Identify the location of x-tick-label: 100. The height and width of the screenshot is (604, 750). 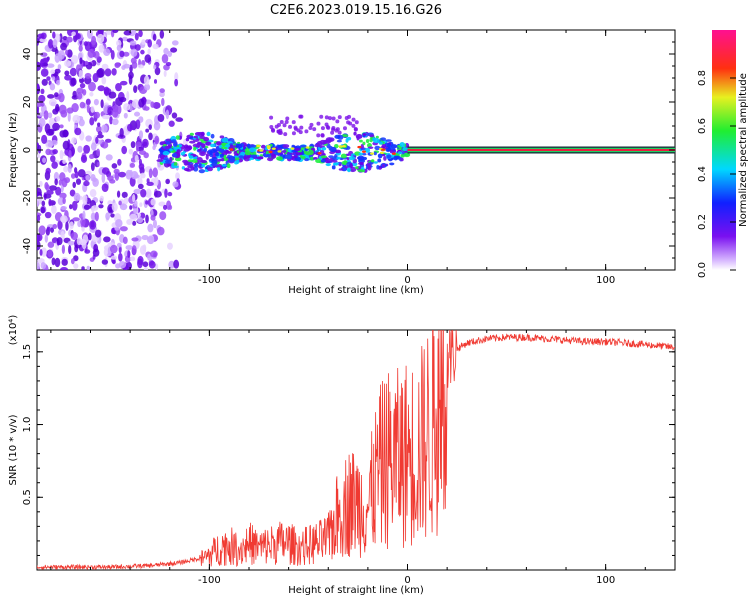
(605, 580).